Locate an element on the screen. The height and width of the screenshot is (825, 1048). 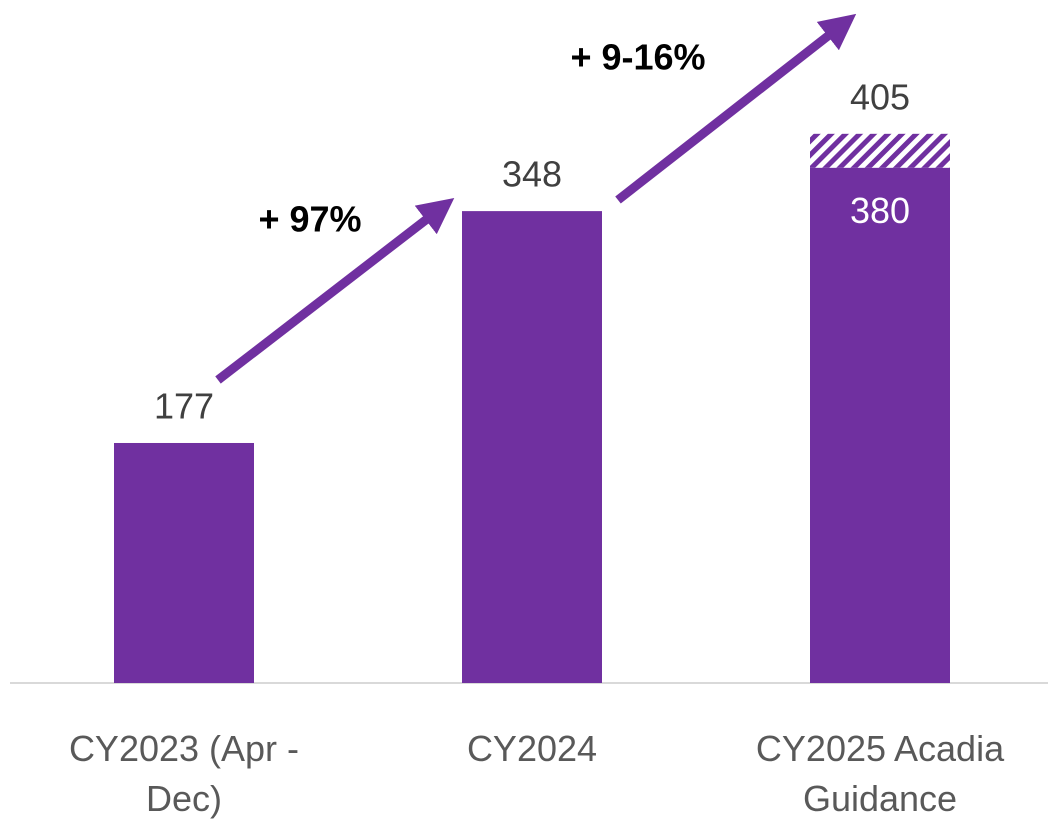
value-label: 405 is located at coordinates (880, 96).